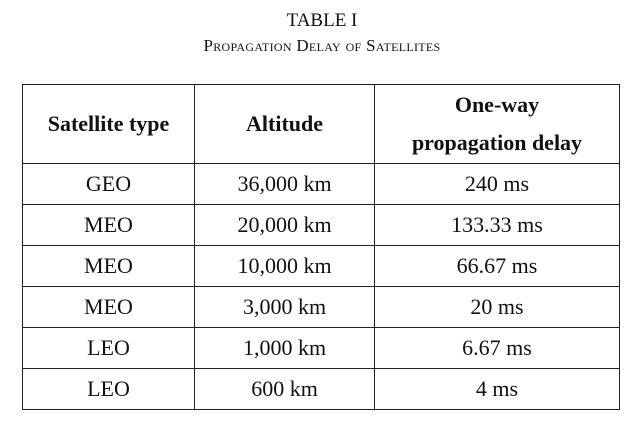 Image resolution: width=644 pixels, height=421 pixels. I want to click on header-one-way-delay-line2: propagation delay, so click(497, 142).